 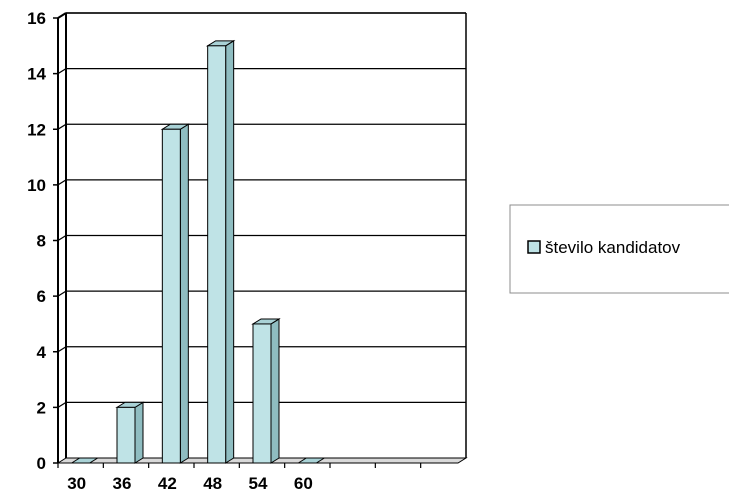 What do you see at coordinates (76, 483) in the screenshot?
I see `x-tick-label-30: 30` at bounding box center [76, 483].